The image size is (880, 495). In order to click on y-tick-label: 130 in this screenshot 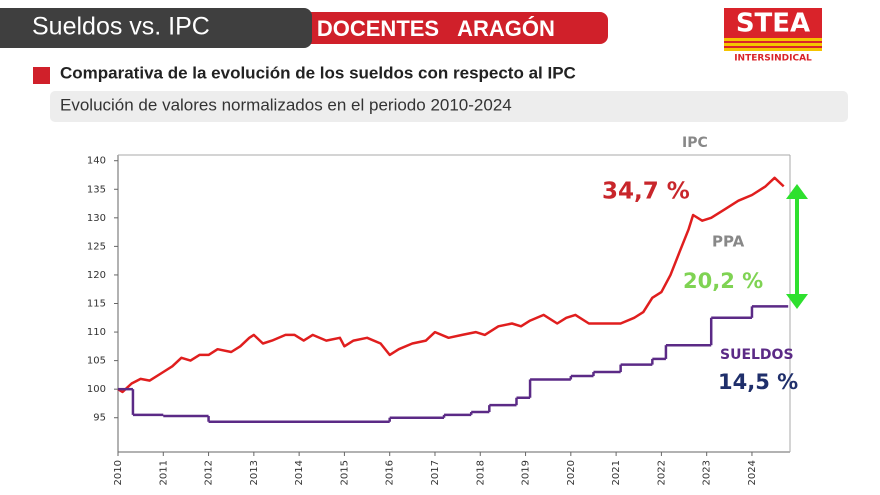, I will do `click(96, 218)`.